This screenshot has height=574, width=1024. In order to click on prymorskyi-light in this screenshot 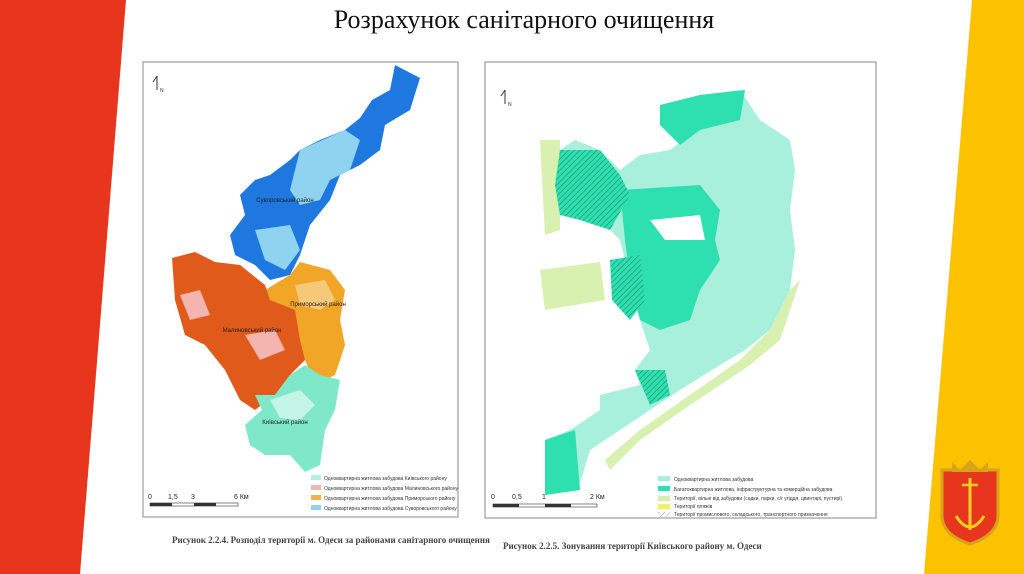, I will do `click(315, 295)`.